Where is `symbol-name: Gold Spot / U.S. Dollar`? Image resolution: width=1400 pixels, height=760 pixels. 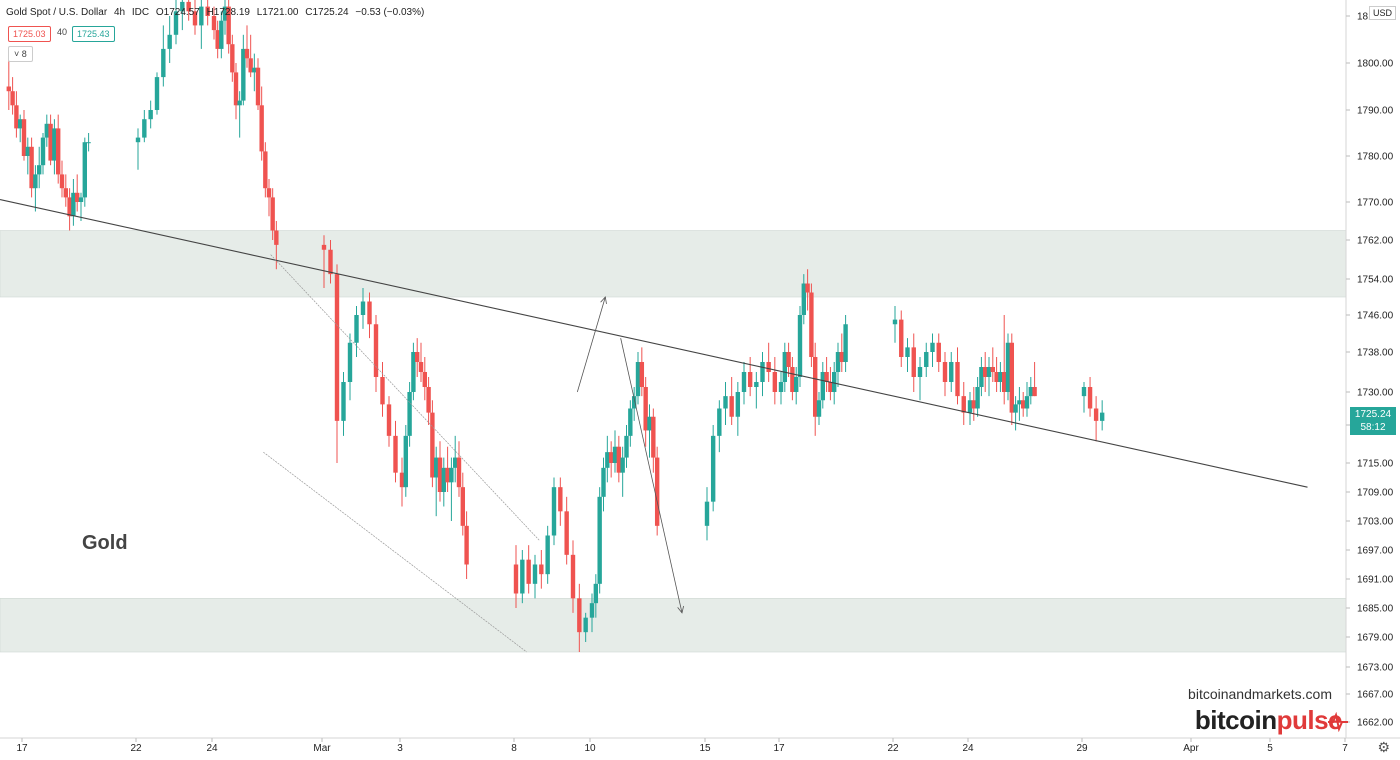 symbol-name: Gold Spot / U.S. Dollar is located at coordinates (57, 12).